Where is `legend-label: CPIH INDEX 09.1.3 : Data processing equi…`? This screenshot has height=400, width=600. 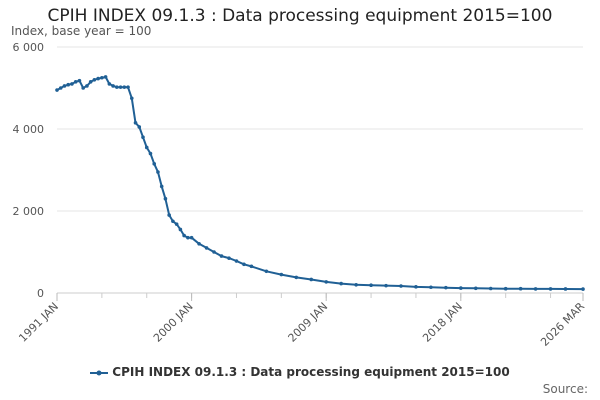 legend-label: CPIH INDEX 09.1.3 : Data processing equi… is located at coordinates (311, 372).